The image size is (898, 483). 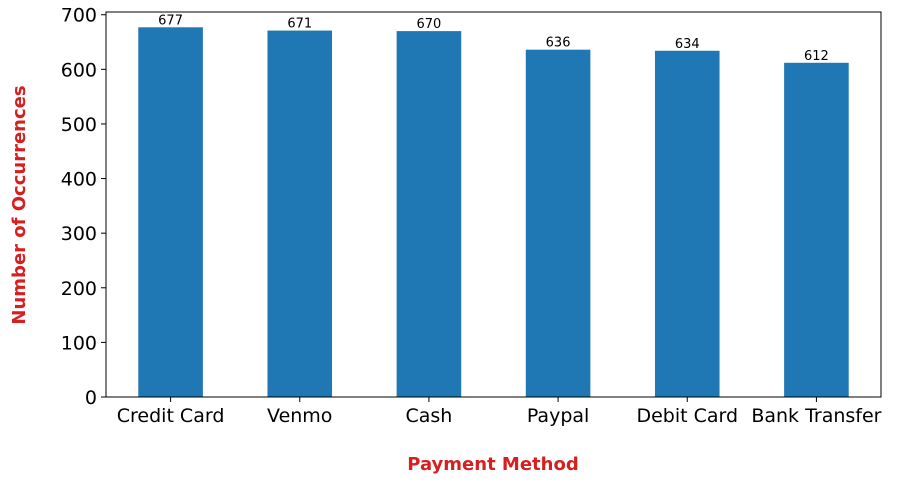 What do you see at coordinates (170, 20) in the screenshot?
I see `data-label-0: 677` at bounding box center [170, 20].